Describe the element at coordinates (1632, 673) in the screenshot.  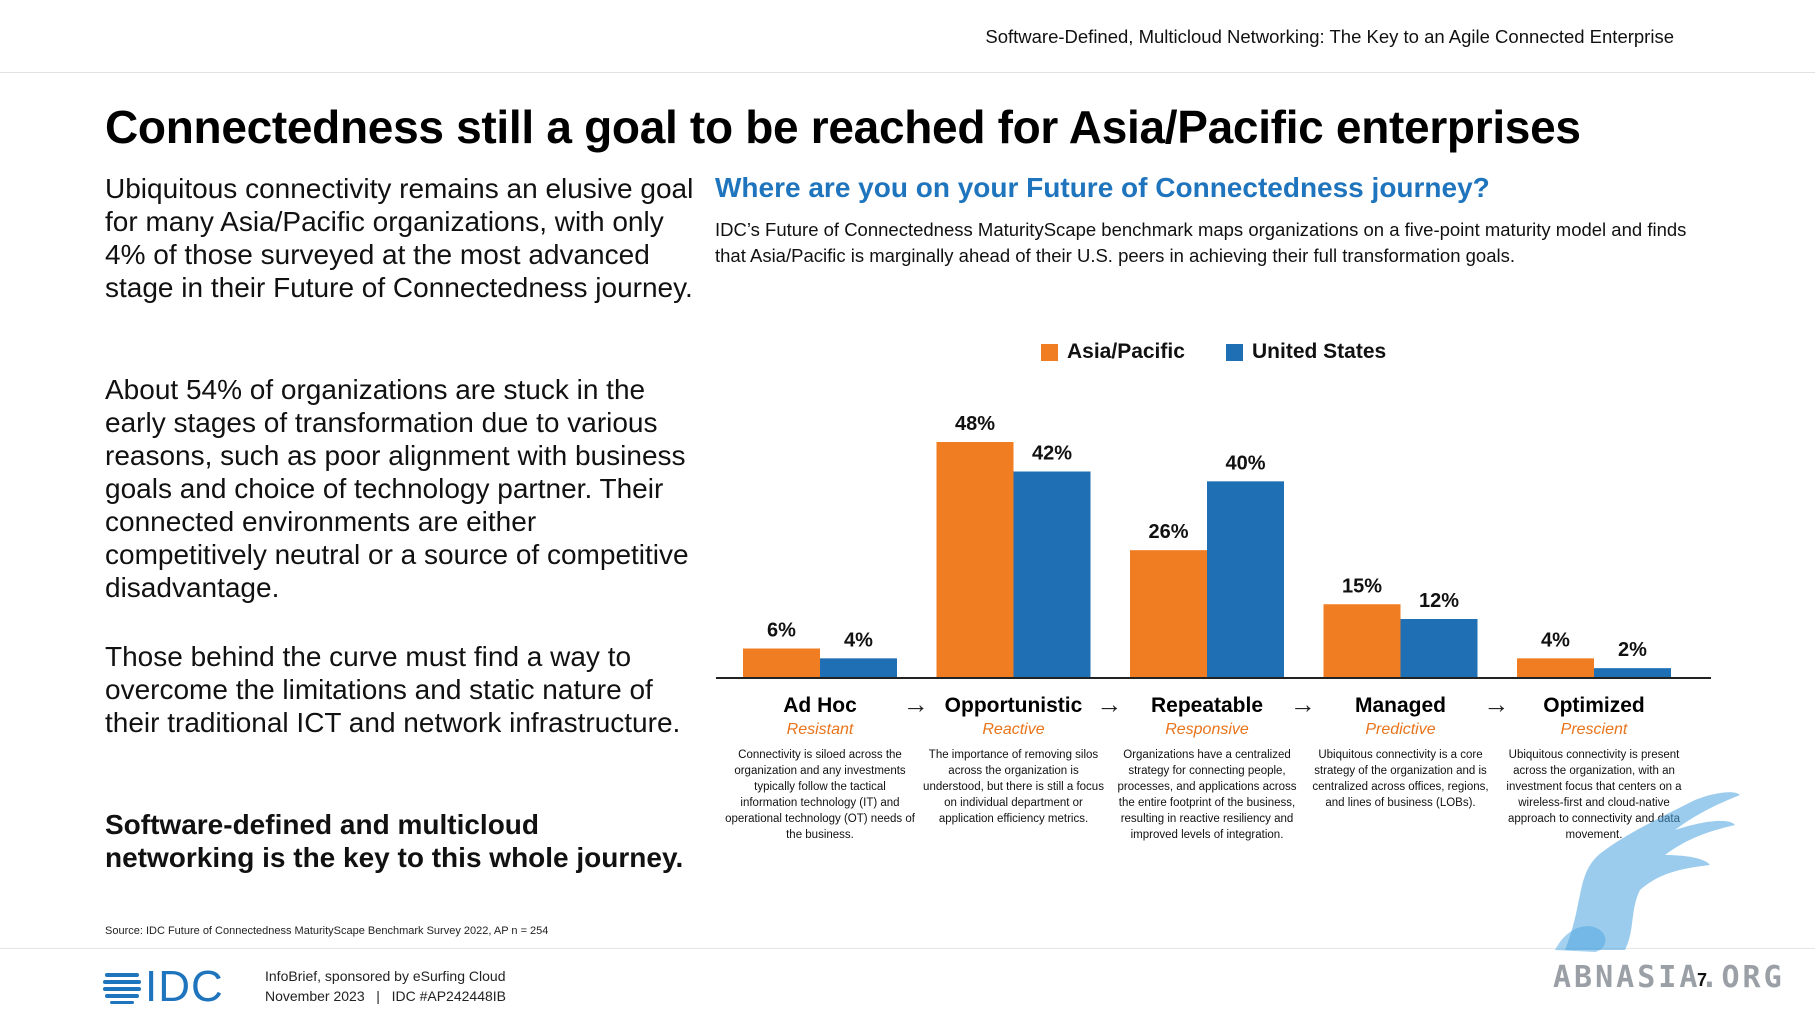
I see `bar-optimized-united-states` at that location.